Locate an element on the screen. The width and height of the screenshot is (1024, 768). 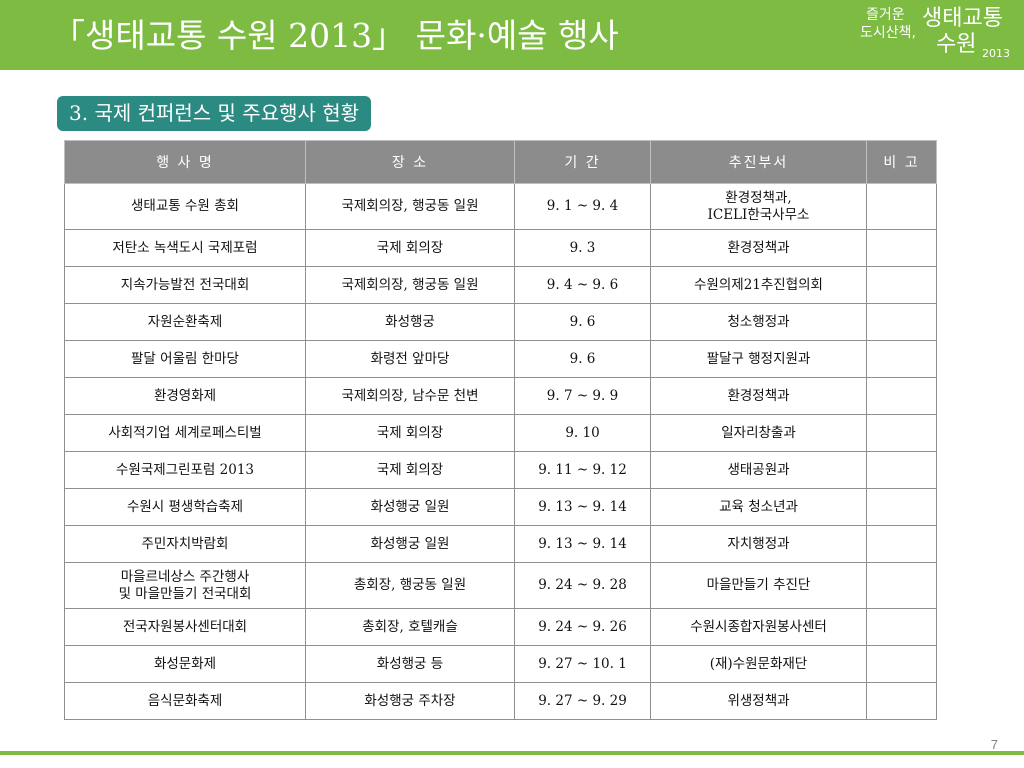
table-cell: 수원의제21추진협의회 is located at coordinates (758, 285).